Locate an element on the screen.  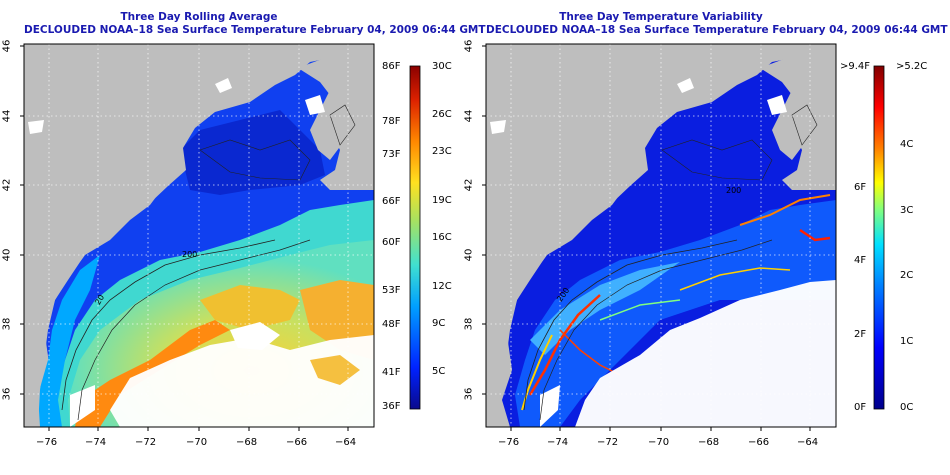
right-x-tick-66: −66 is located at coordinates (759, 442).